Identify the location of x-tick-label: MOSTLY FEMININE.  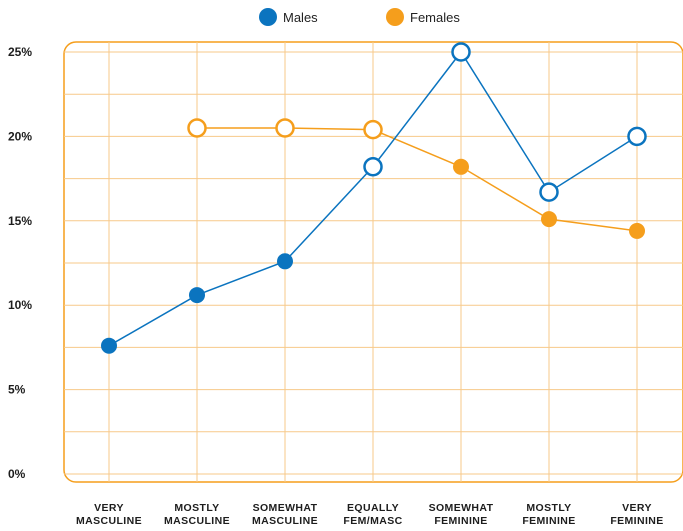
(548, 514).